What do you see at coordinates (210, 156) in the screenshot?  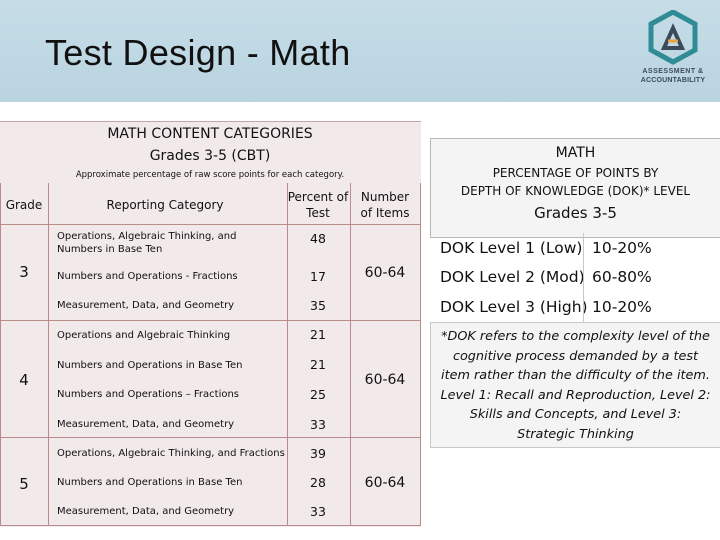 I see `table-title-2: Grades 3-5 (CBT)` at bounding box center [210, 156].